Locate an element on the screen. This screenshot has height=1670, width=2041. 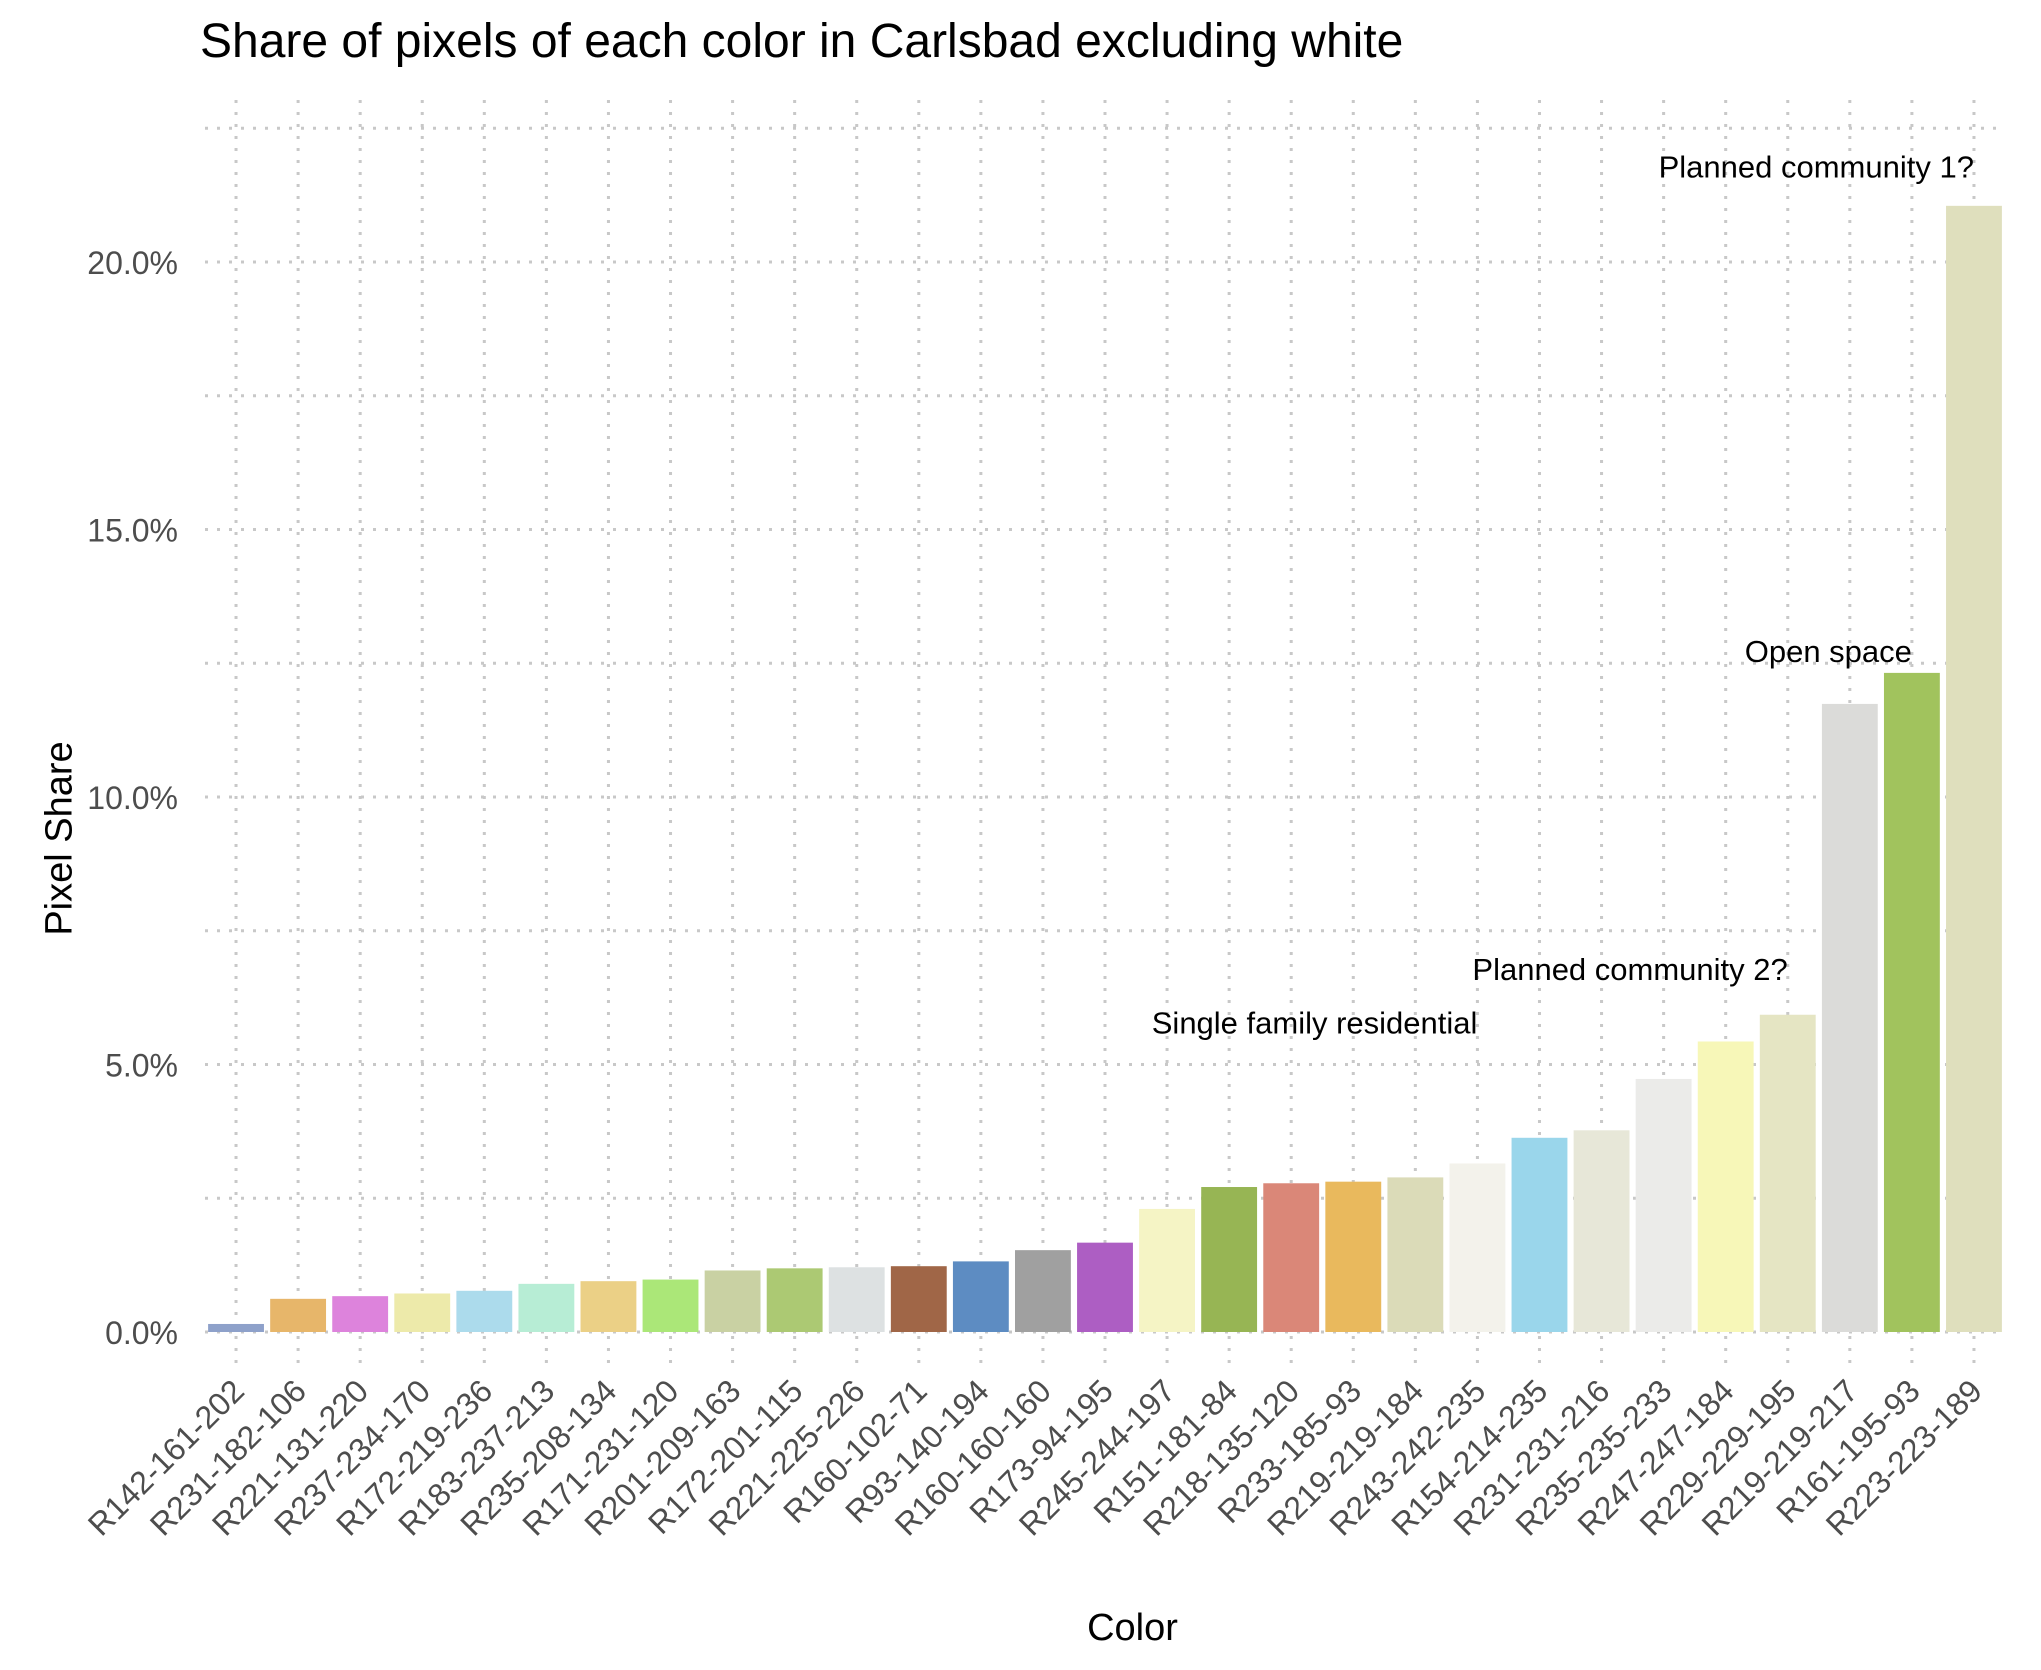
y-tick-label: 10.0% is located at coordinates (132, 798).